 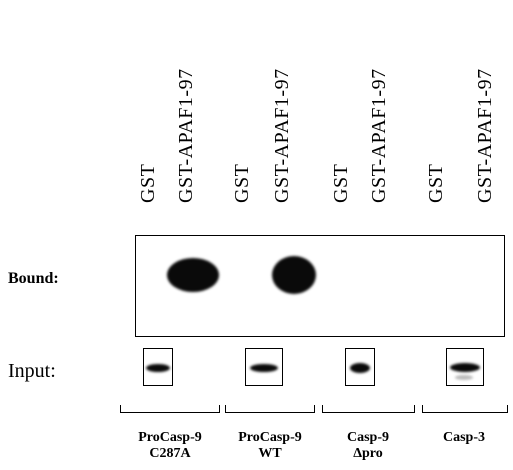 I want to click on lane-label-4: GST-APAF1-97, so click(x=282, y=112).